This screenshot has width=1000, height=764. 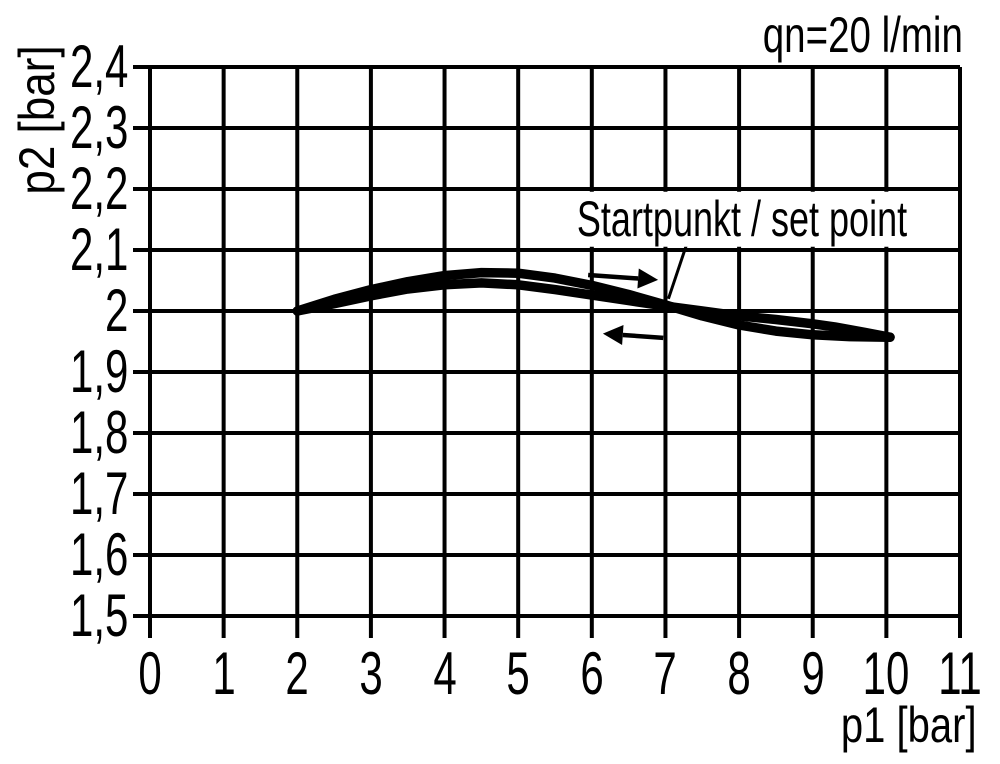 What do you see at coordinates (677, 271) in the screenshot?
I see `set-point-leader-line` at bounding box center [677, 271].